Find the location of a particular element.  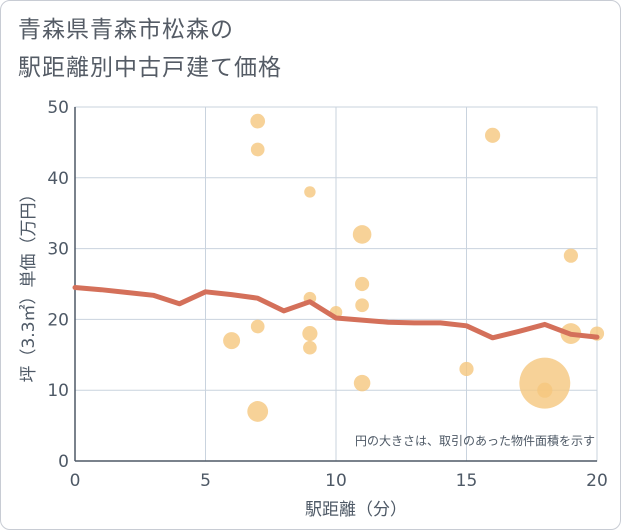

y-tick-label: 30 is located at coordinates (58, 250).